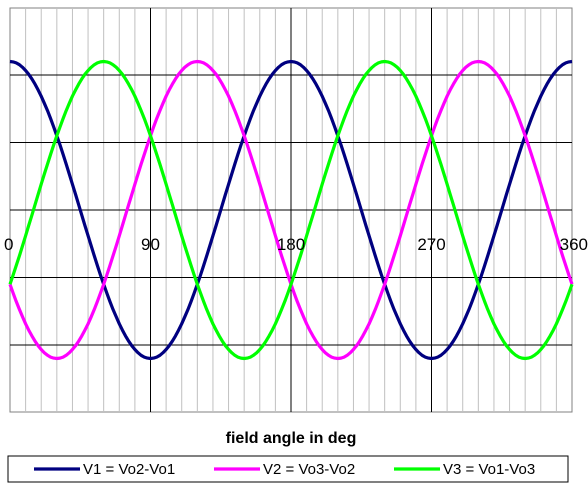 Image resolution: width=588 pixels, height=486 pixels. What do you see at coordinates (431, 244) in the screenshot?
I see `x-tick-label: 270` at bounding box center [431, 244].